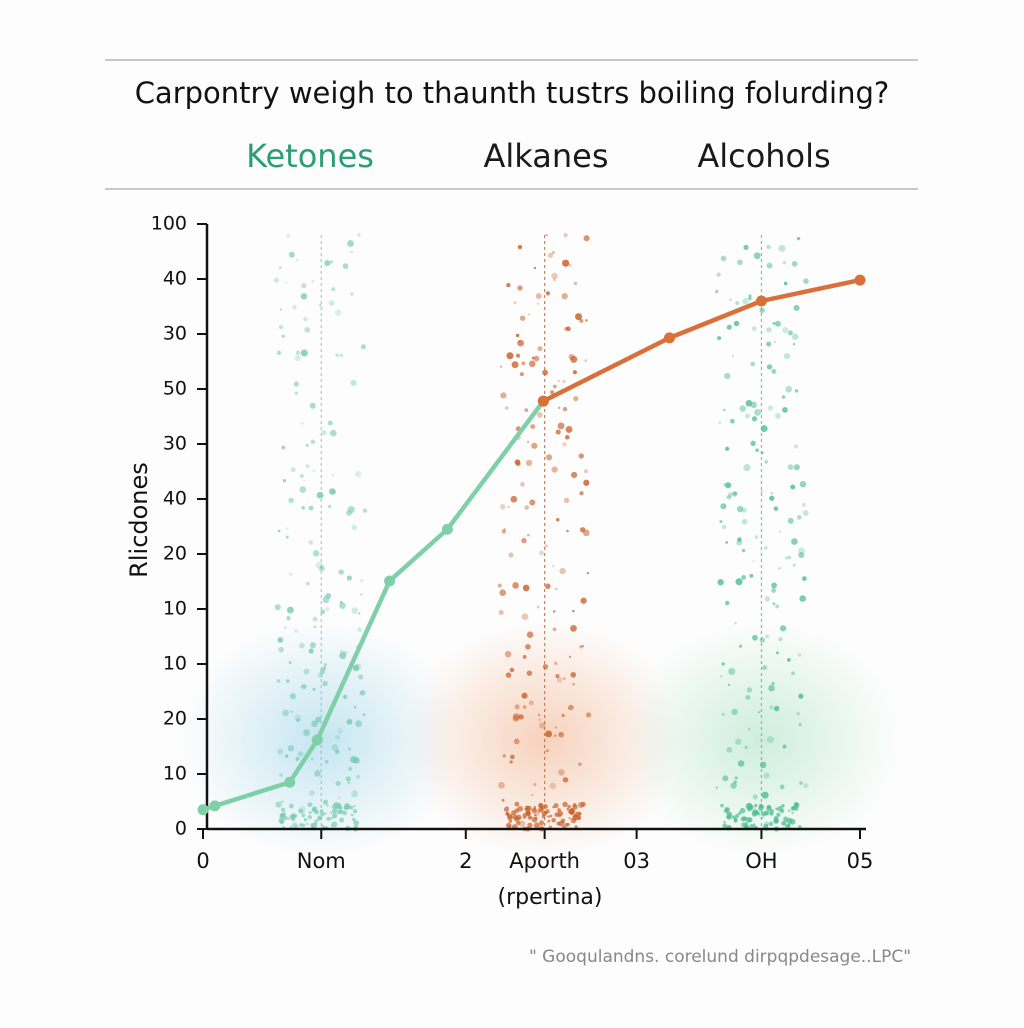 The height and width of the screenshot is (1028, 1024). I want to click on y-tick-label: 100, so click(169, 224).